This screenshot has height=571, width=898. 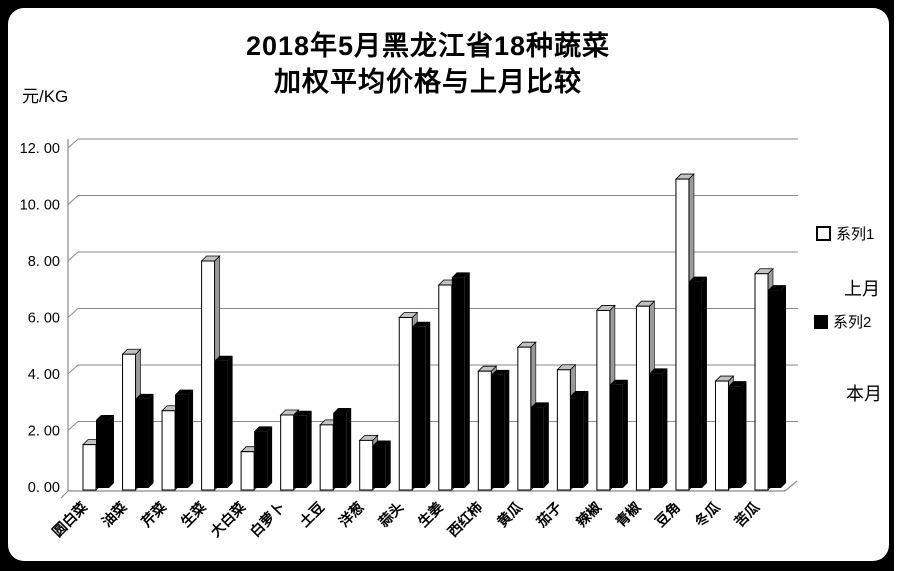 What do you see at coordinates (430, 514) in the screenshot?
I see `category-label-生姜: 生姜` at bounding box center [430, 514].